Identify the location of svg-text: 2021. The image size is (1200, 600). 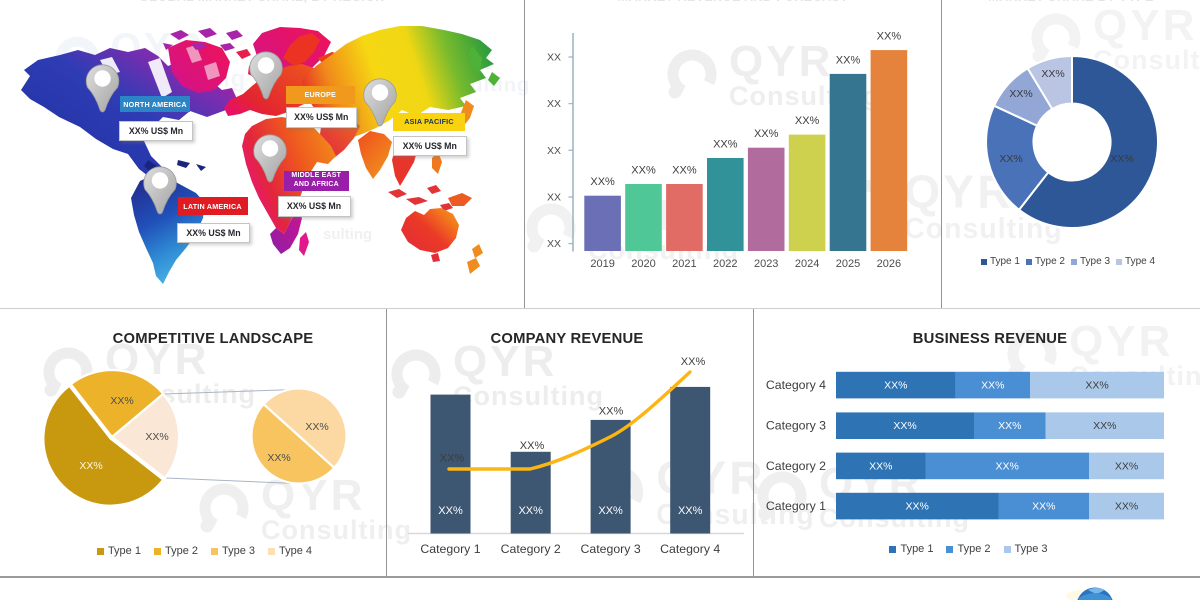
(684, 264).